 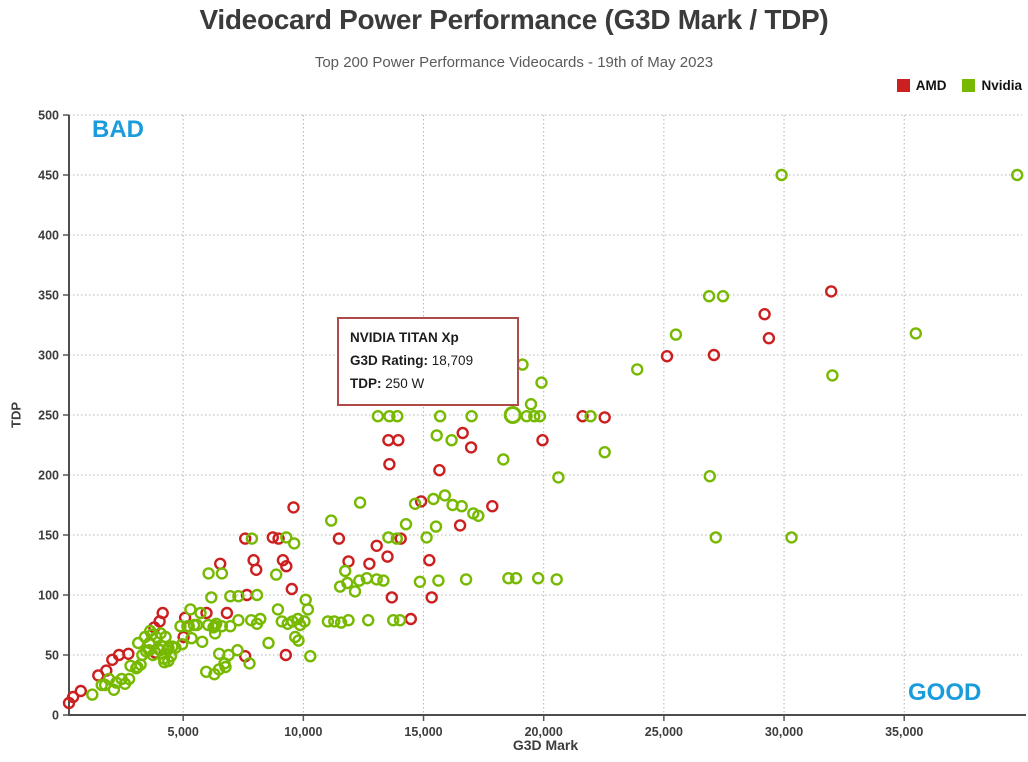 I want to click on legend-item-amd: AMD, so click(x=921, y=85).